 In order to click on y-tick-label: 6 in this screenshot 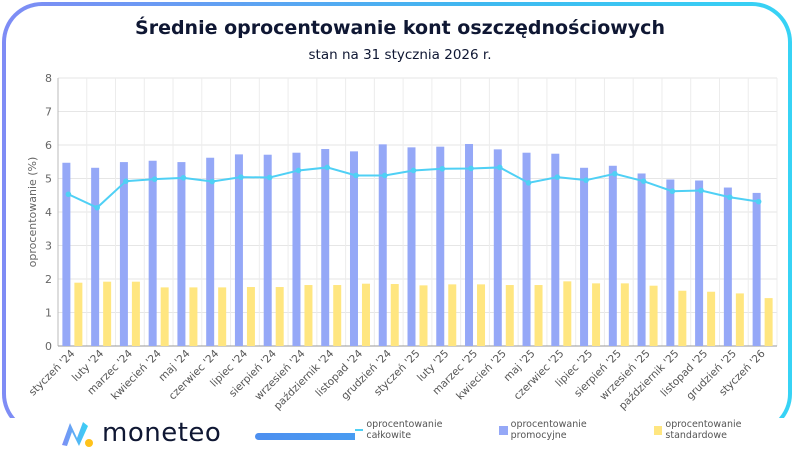, I will do `click(48, 145)`.